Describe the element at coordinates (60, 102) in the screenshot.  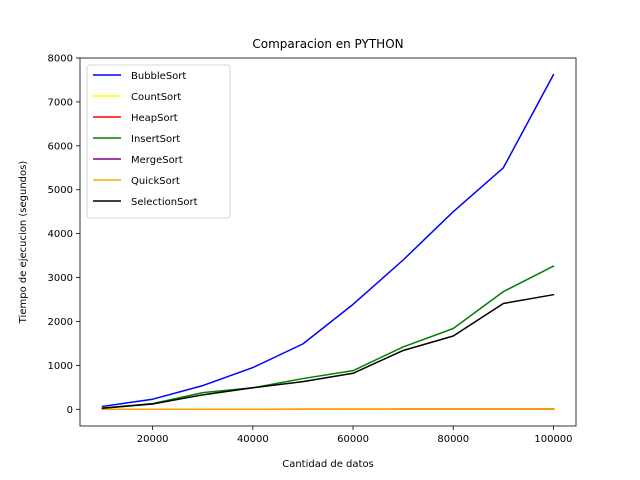
I see `y-tick-label: 7000` at that location.